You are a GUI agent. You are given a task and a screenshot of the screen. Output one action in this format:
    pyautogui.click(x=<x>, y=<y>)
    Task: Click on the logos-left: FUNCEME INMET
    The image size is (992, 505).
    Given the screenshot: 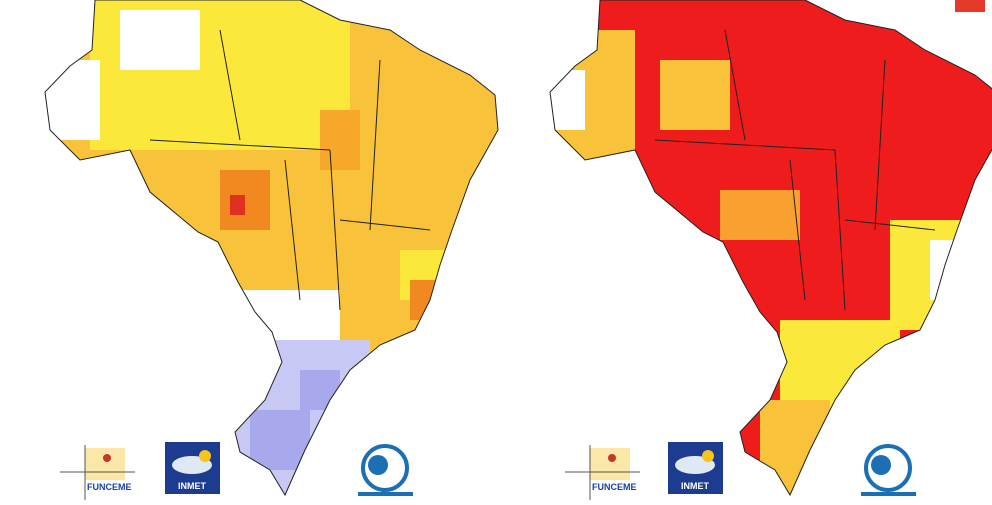 What is the action you would take?
    pyautogui.click(x=236, y=471)
    